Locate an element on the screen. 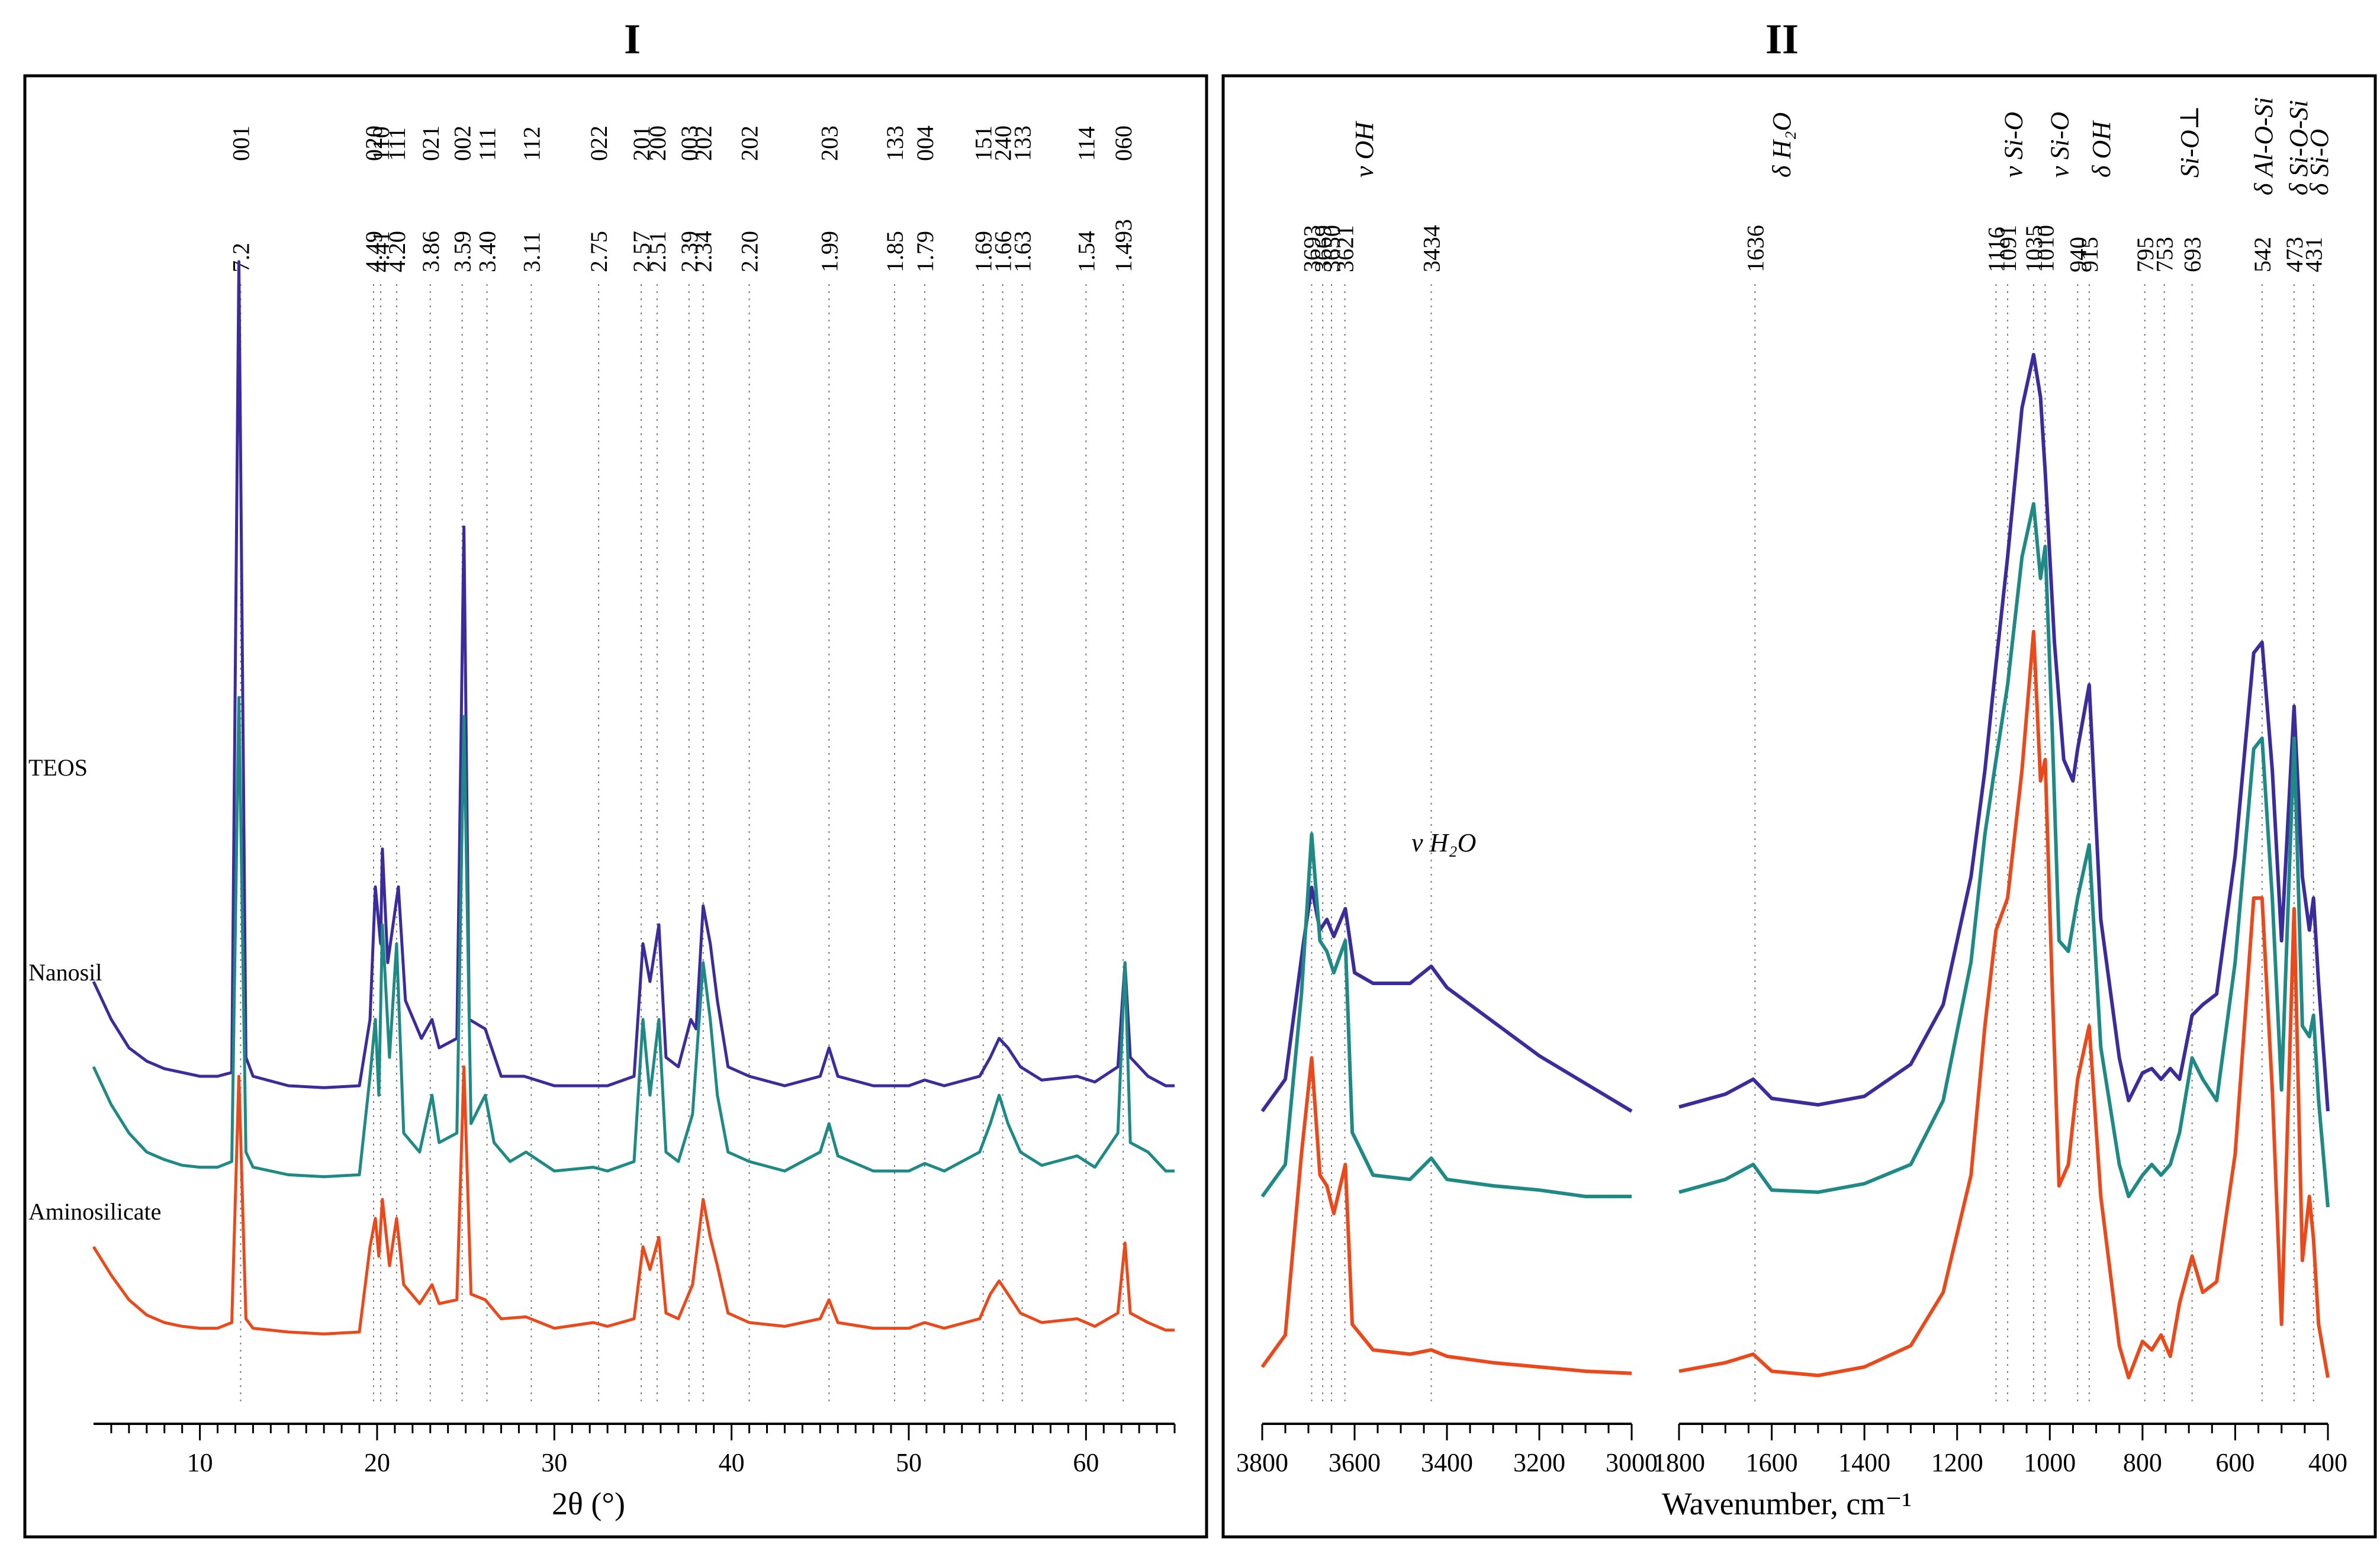 Image resolution: width=2380 pixels, height=1557 pixels. panel-i-tick-label: 50 is located at coordinates (909, 1462).